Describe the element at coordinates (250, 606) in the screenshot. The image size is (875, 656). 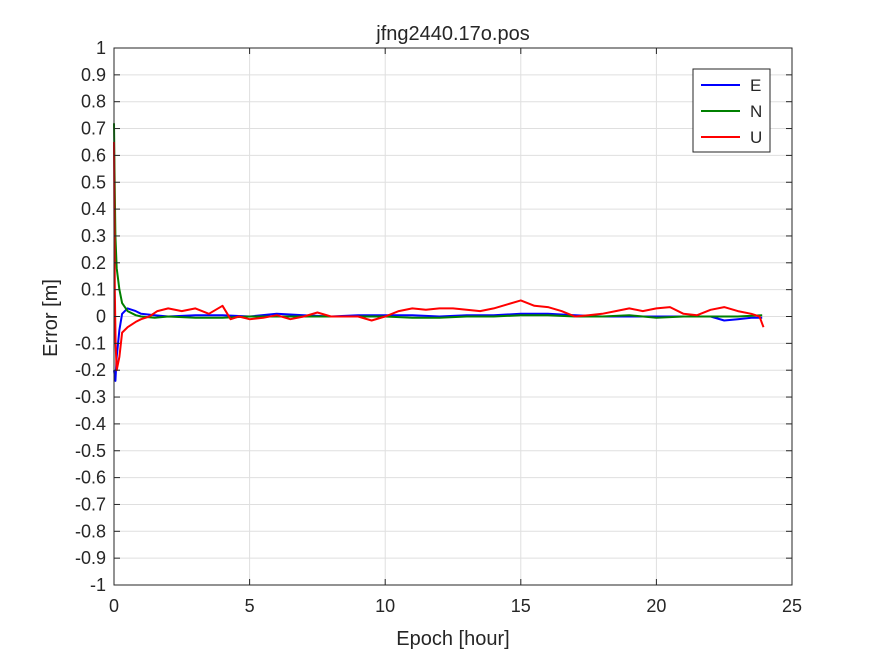
I see `x-tick-label: 5` at that location.